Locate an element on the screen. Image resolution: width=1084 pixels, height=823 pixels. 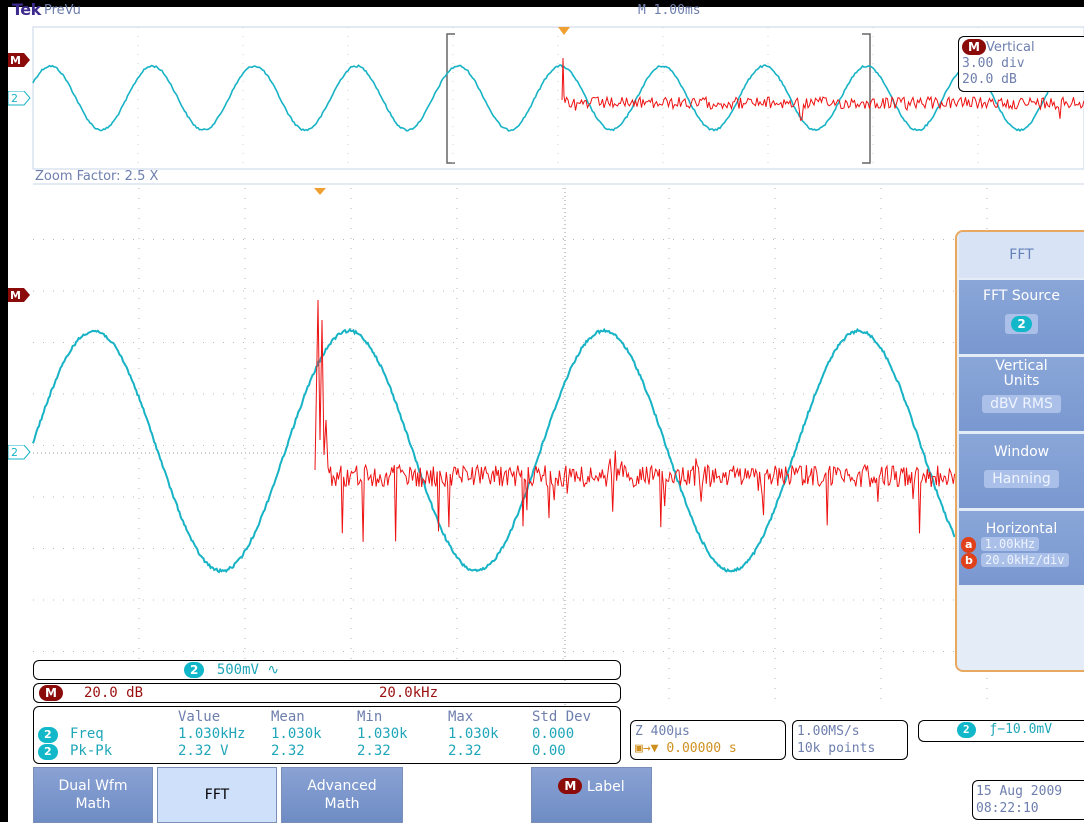
dual-wfm-label-1: Dual Wfm is located at coordinates (93, 786).